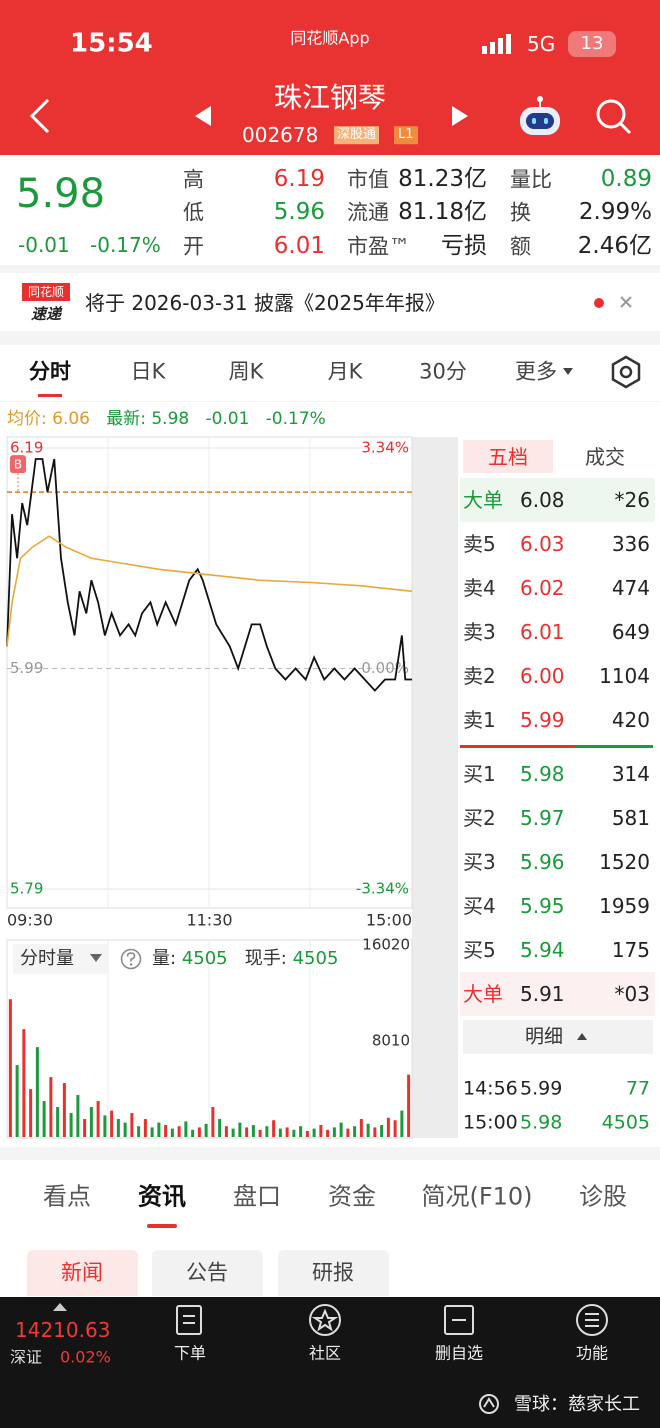 This screenshot has height=1428, width=660. I want to click on divider, so click(614, 746).